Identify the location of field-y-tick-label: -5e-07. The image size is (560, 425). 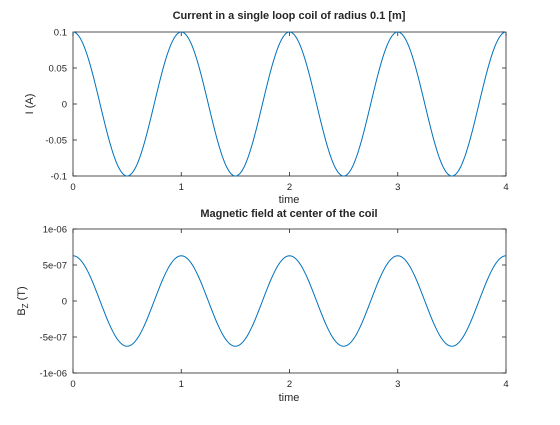
(53, 338).